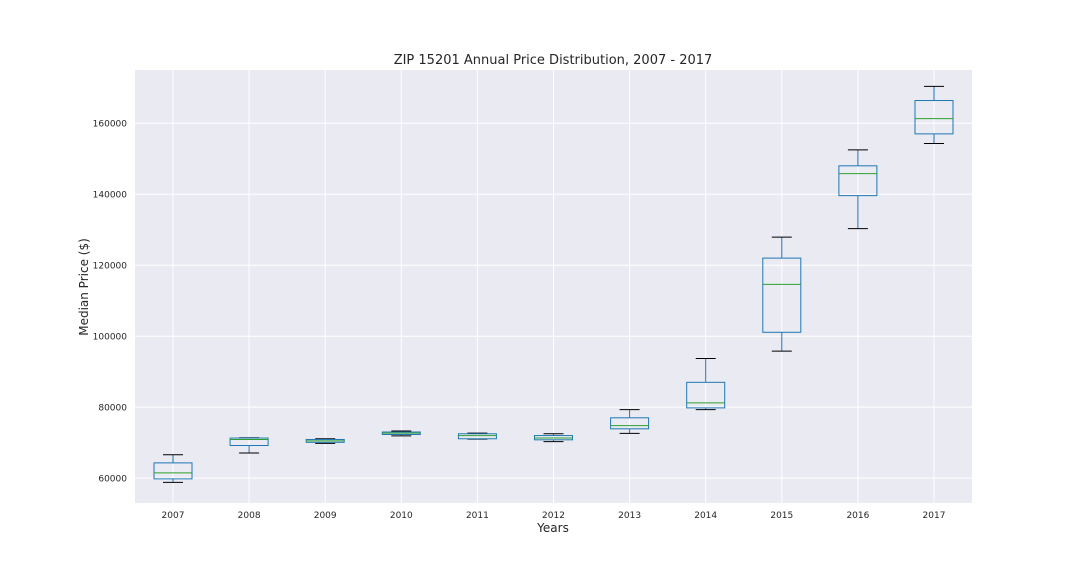  What do you see at coordinates (401, 516) in the screenshot?
I see `x-tick-label: 2010` at bounding box center [401, 516].